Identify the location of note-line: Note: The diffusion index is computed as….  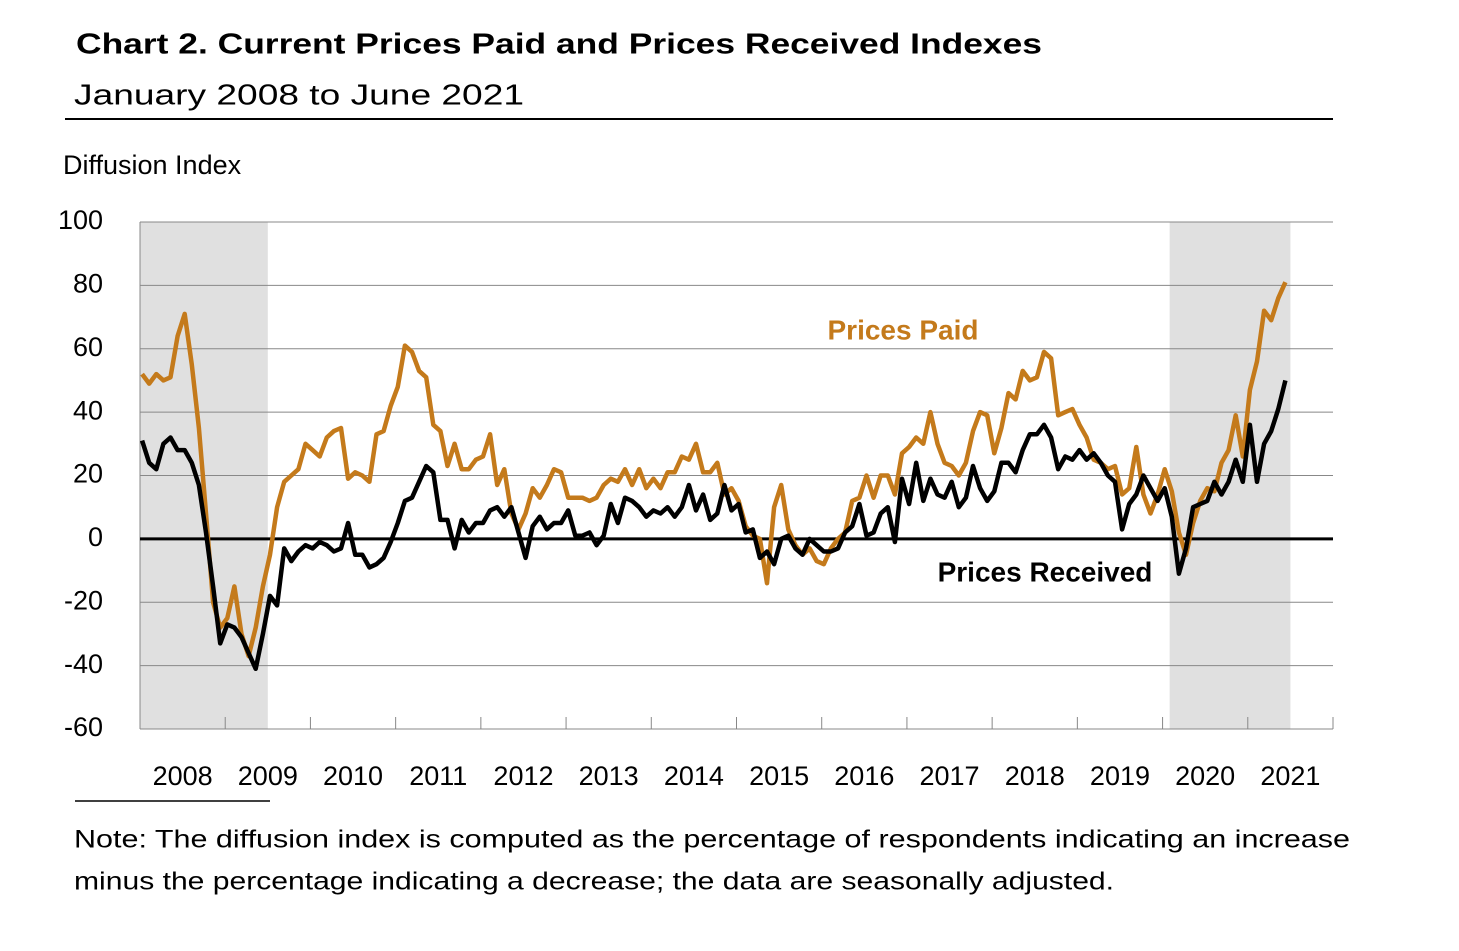
(712, 840).